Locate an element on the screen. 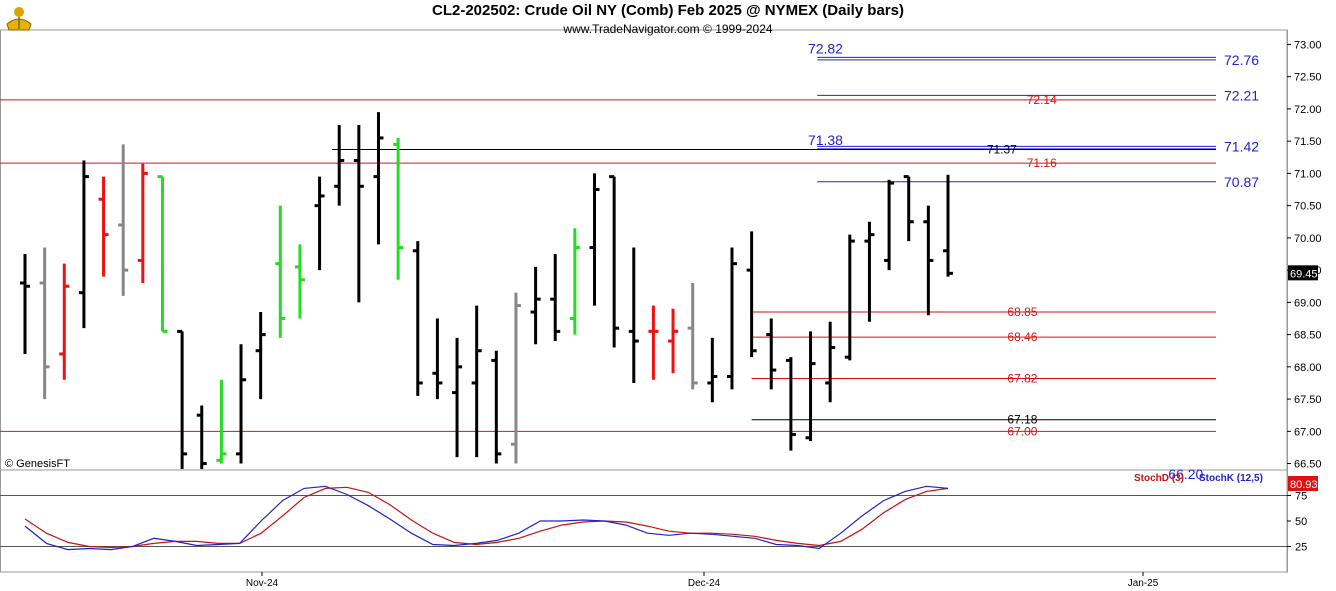 The height and width of the screenshot is (591, 1336). last-price-label: 69.45 is located at coordinates (1304, 274).